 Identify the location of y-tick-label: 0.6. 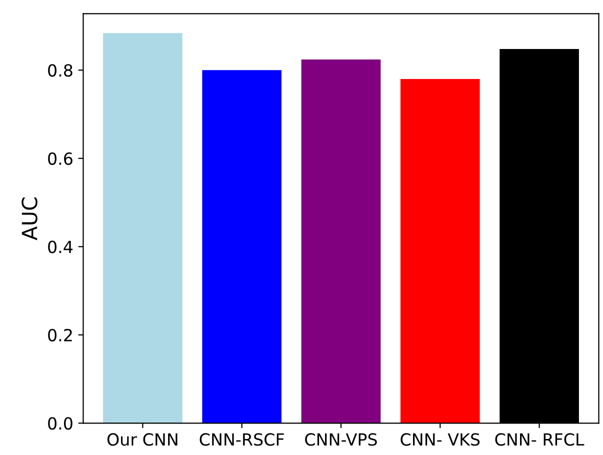
(60, 158).